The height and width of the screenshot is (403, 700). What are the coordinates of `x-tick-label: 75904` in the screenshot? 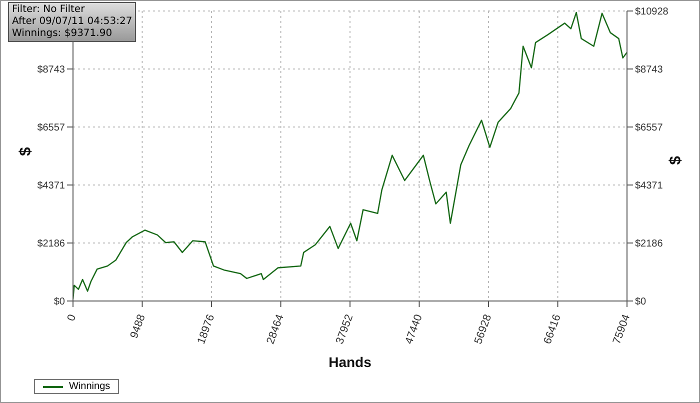 It's located at (621, 329).